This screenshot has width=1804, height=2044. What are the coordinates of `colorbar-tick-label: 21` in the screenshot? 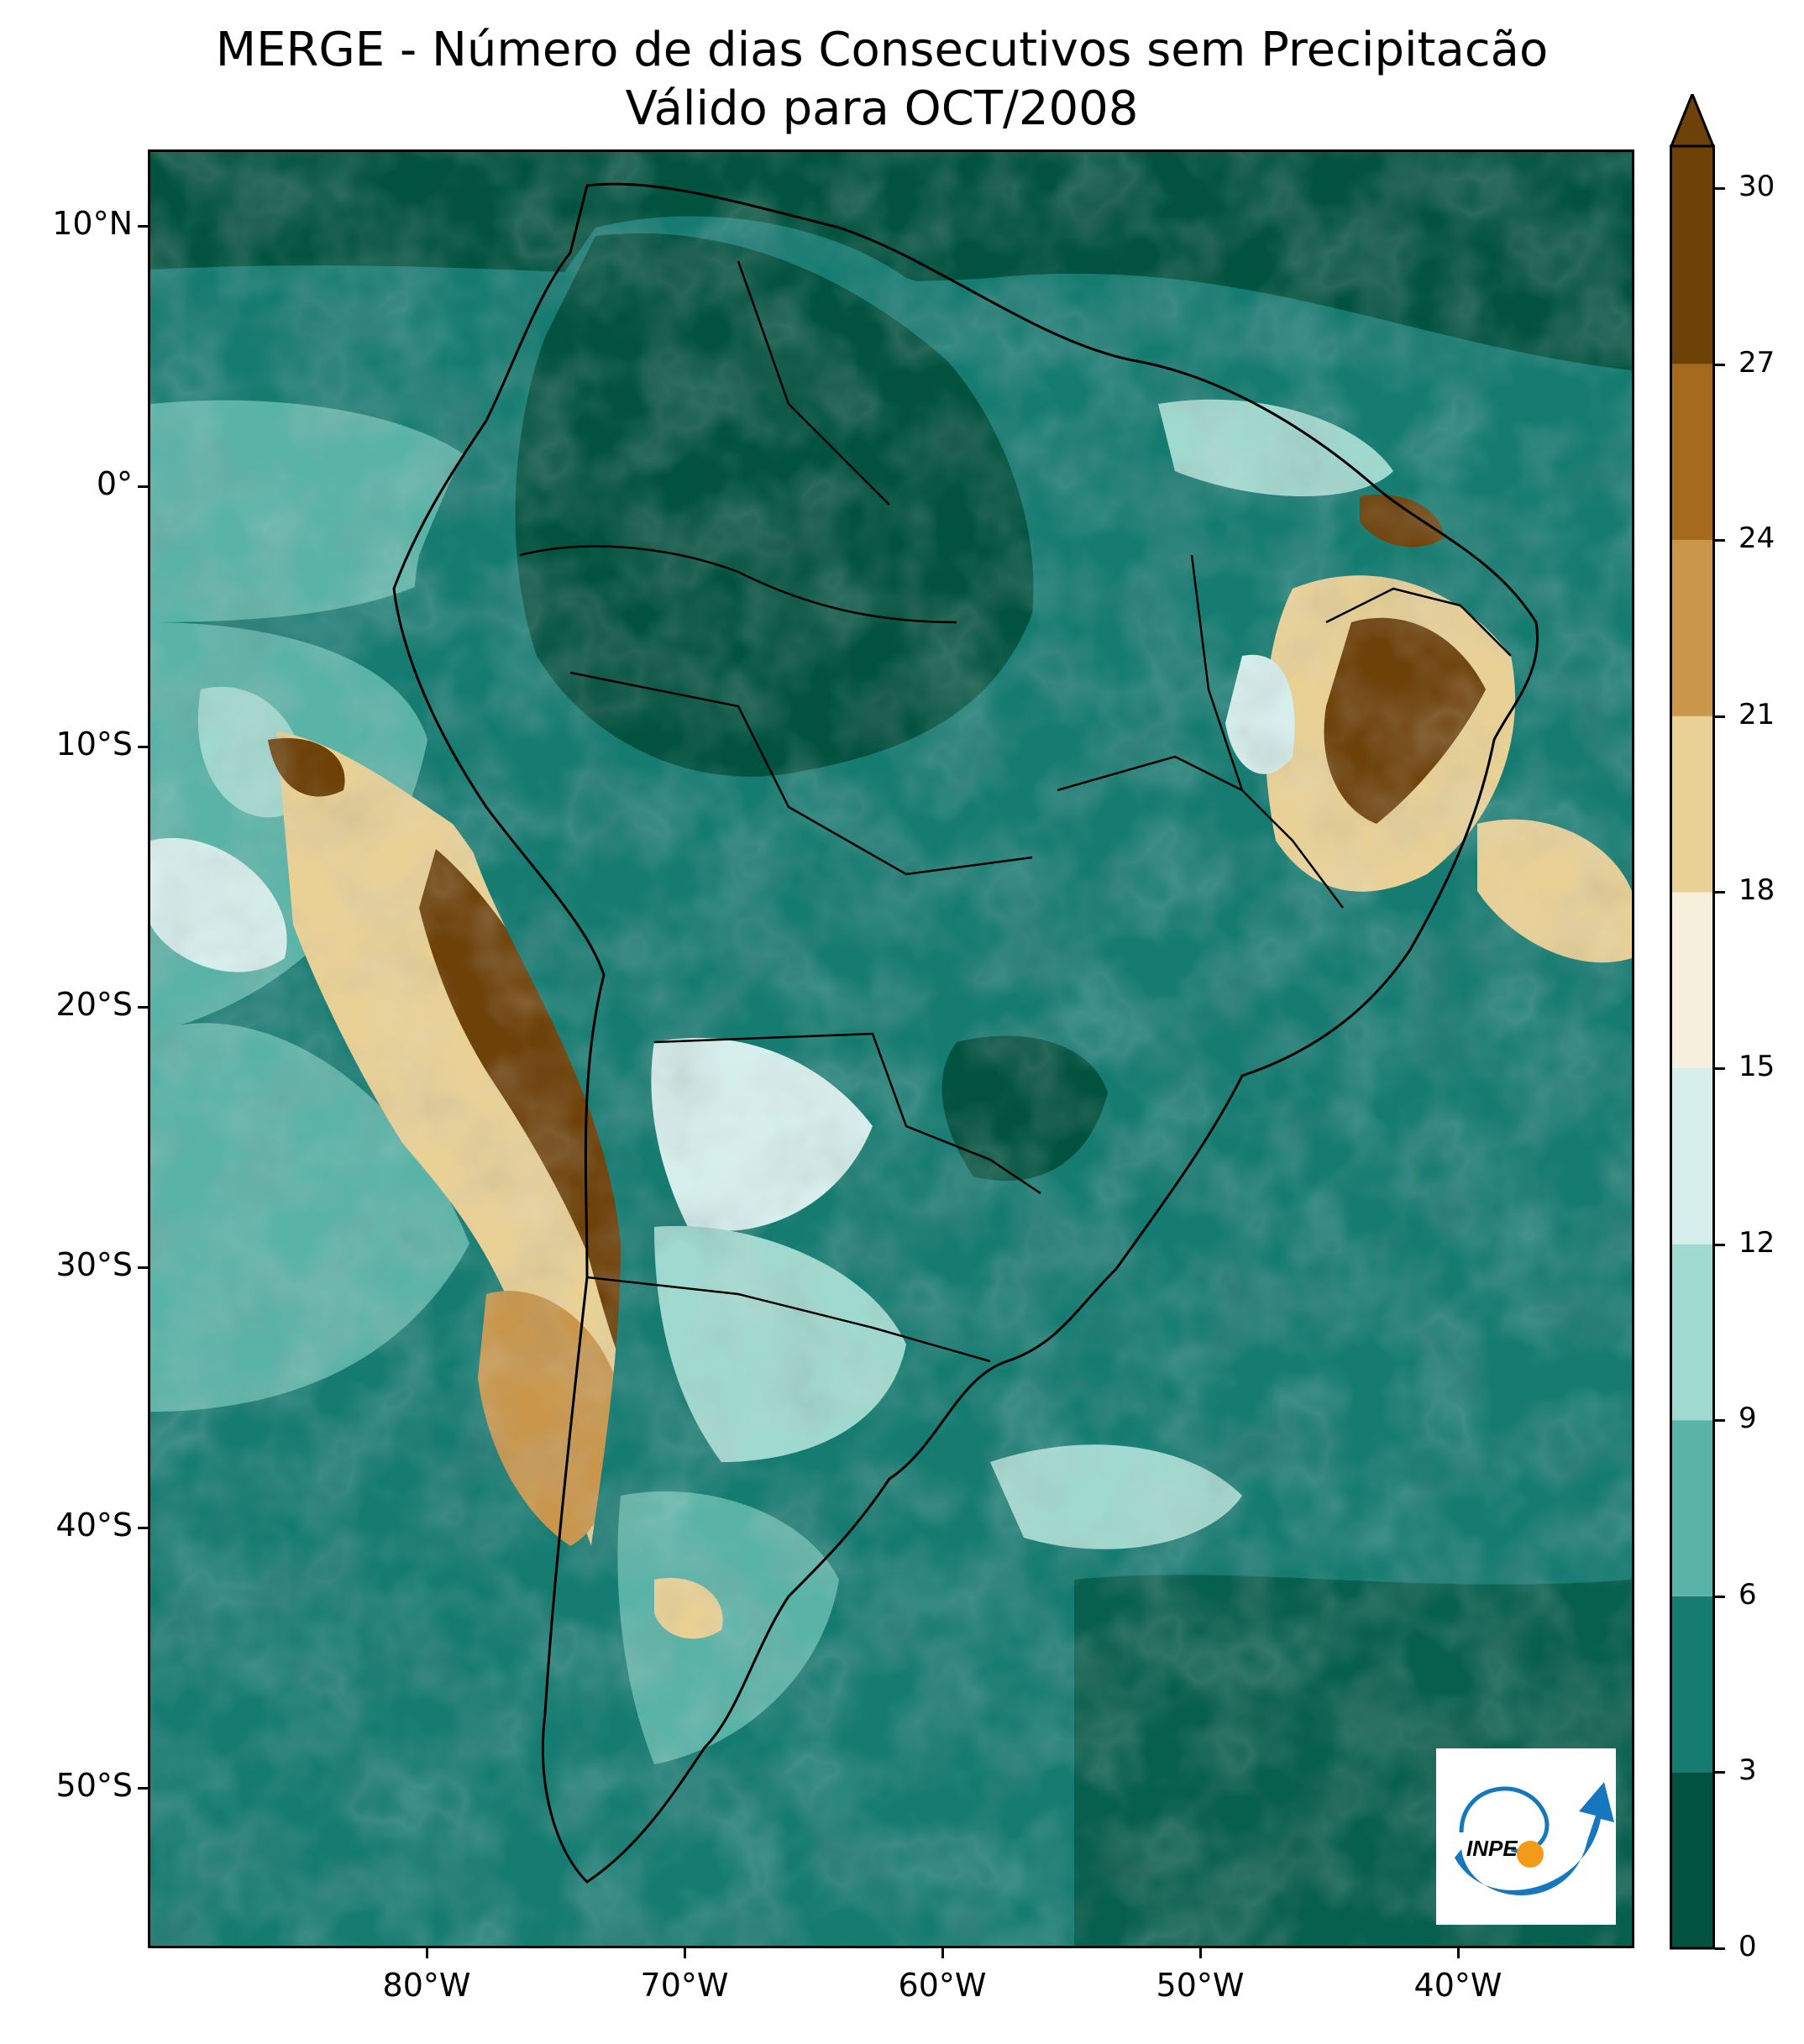 It's located at (1756, 714).